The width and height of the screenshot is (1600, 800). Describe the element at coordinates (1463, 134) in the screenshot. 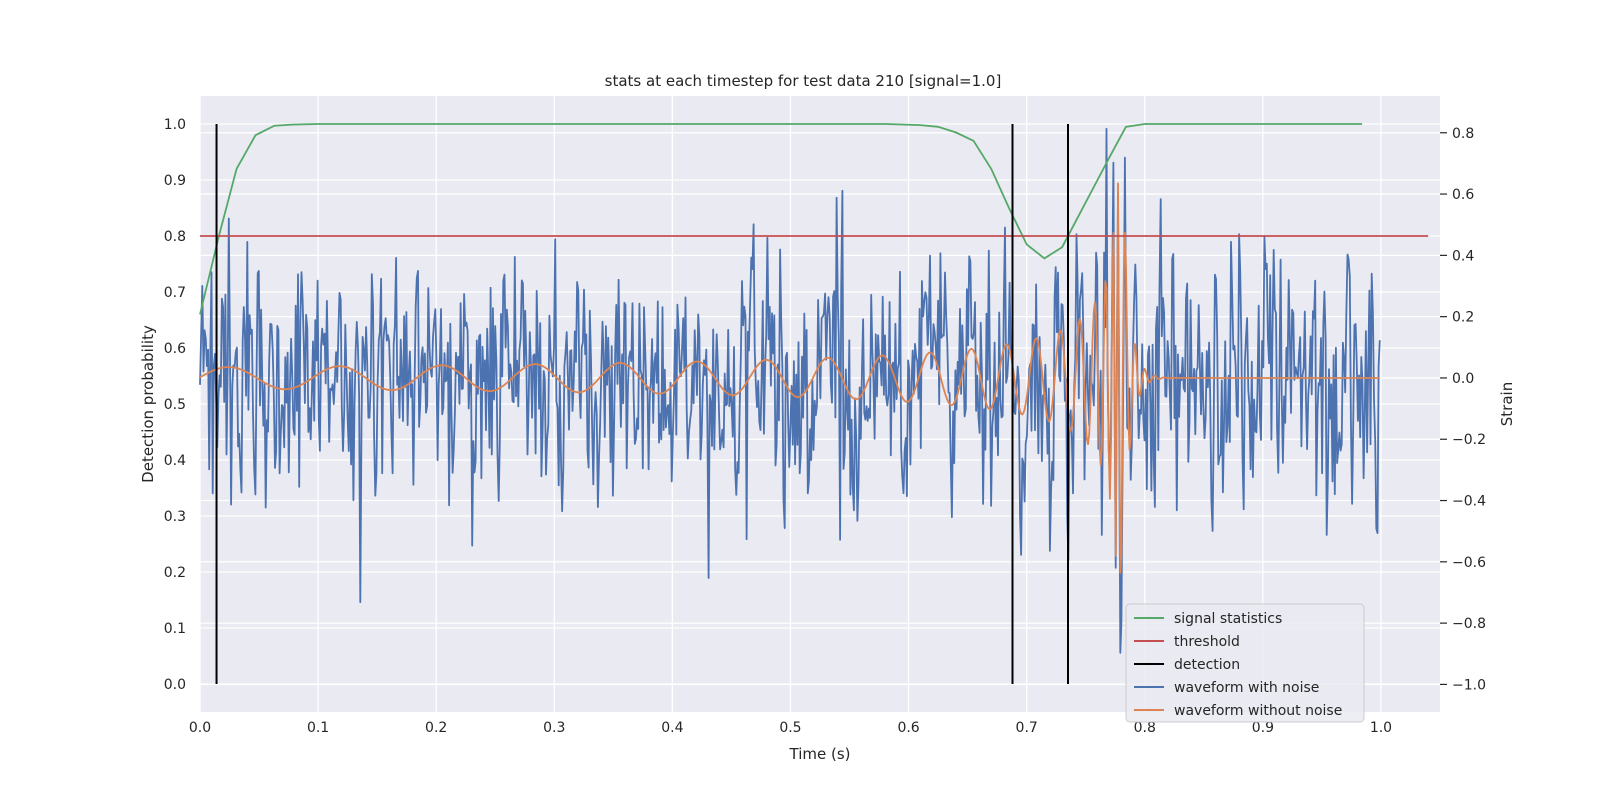

I see `y2-tick-label: 0.8` at that location.